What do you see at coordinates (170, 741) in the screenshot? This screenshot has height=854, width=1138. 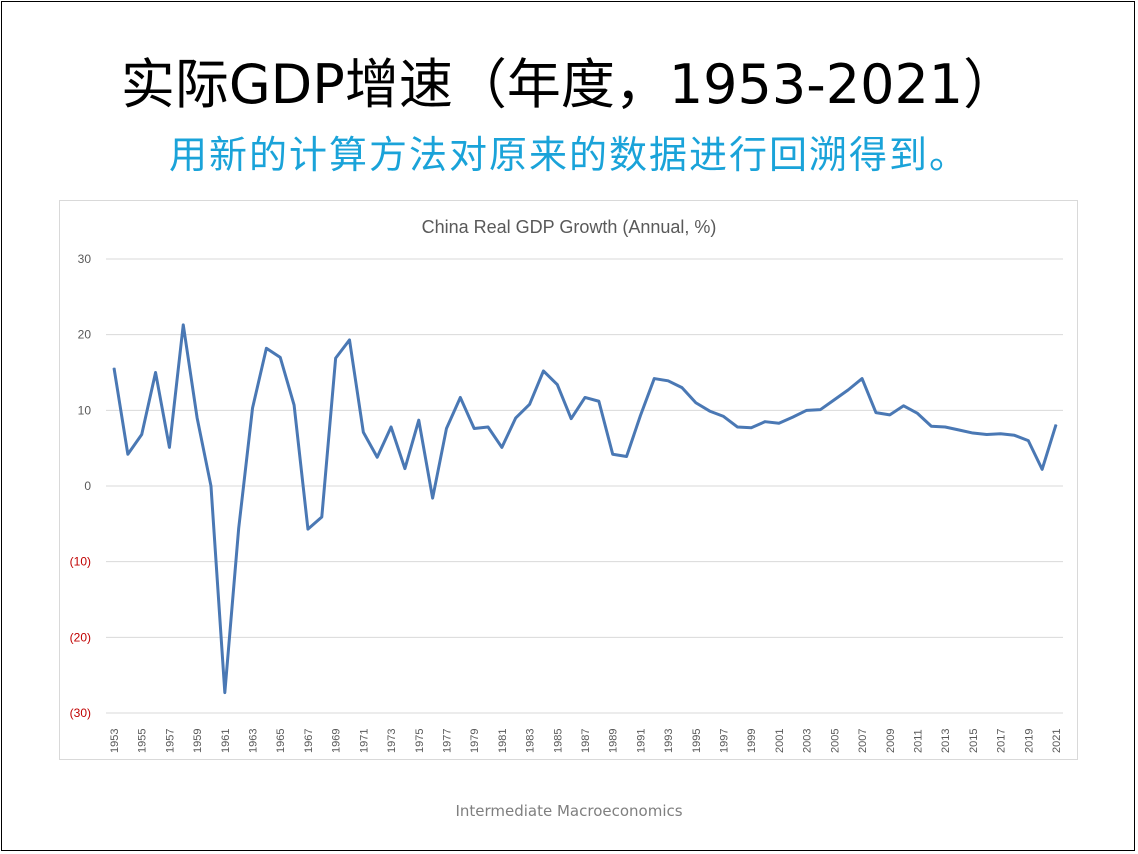 I see `x-tick-label: 1957` at bounding box center [170, 741].